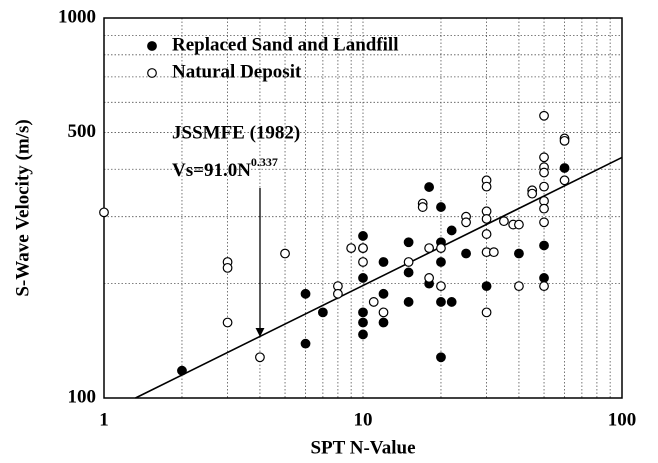 Image resolution: width=658 pixels, height=463 pixels. What do you see at coordinates (264, 162) in the screenshot?
I see `exponent: 0.337` at bounding box center [264, 162].